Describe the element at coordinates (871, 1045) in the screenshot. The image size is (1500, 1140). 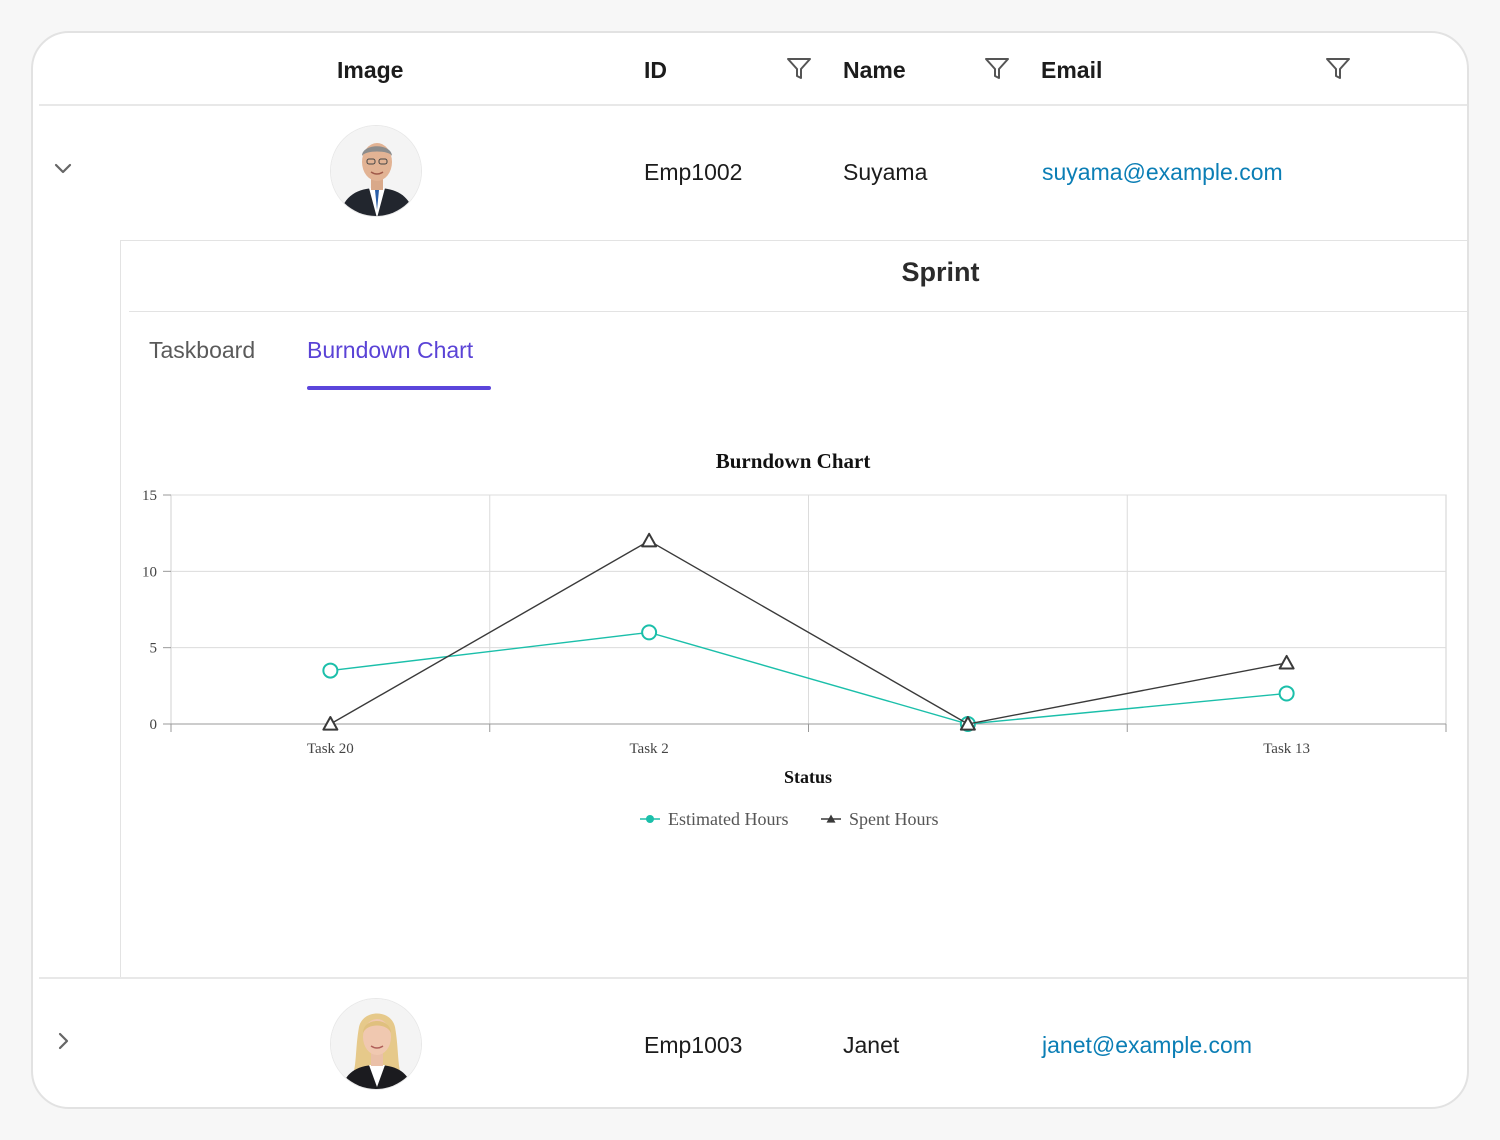
I see `employee-name: Janet` at that location.